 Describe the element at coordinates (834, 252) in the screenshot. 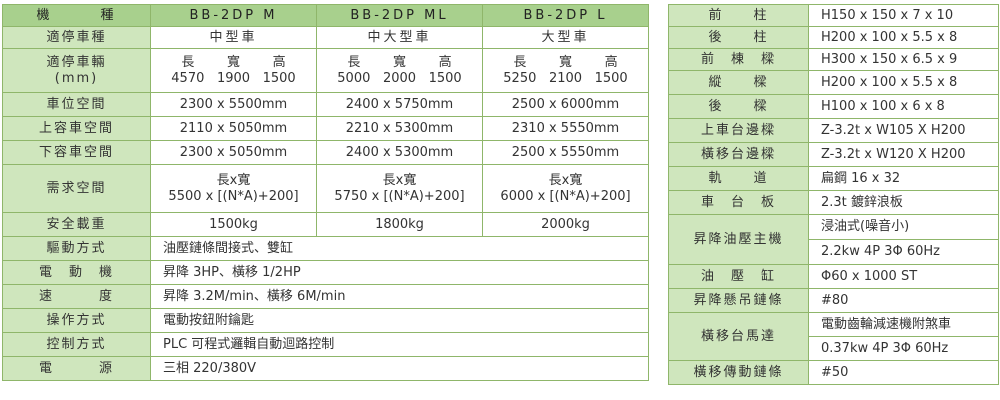

I see `hydraulic-unit-row-2: 2.2kw 4P 3Φ 60Hz` at that location.